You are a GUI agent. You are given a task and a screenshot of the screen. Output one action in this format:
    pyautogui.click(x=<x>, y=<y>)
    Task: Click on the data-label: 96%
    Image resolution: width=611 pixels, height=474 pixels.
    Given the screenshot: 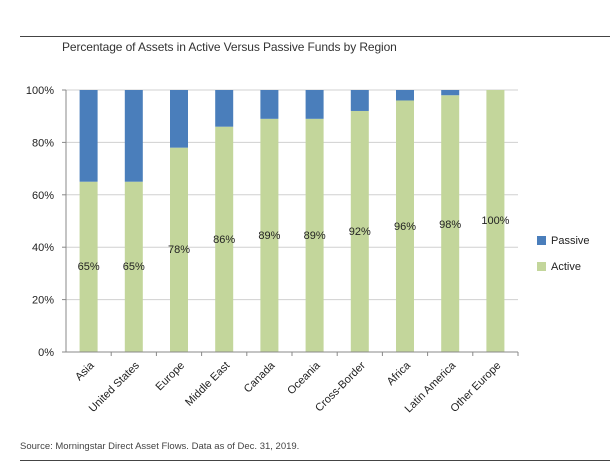 What is the action you would take?
    pyautogui.click(x=405, y=227)
    